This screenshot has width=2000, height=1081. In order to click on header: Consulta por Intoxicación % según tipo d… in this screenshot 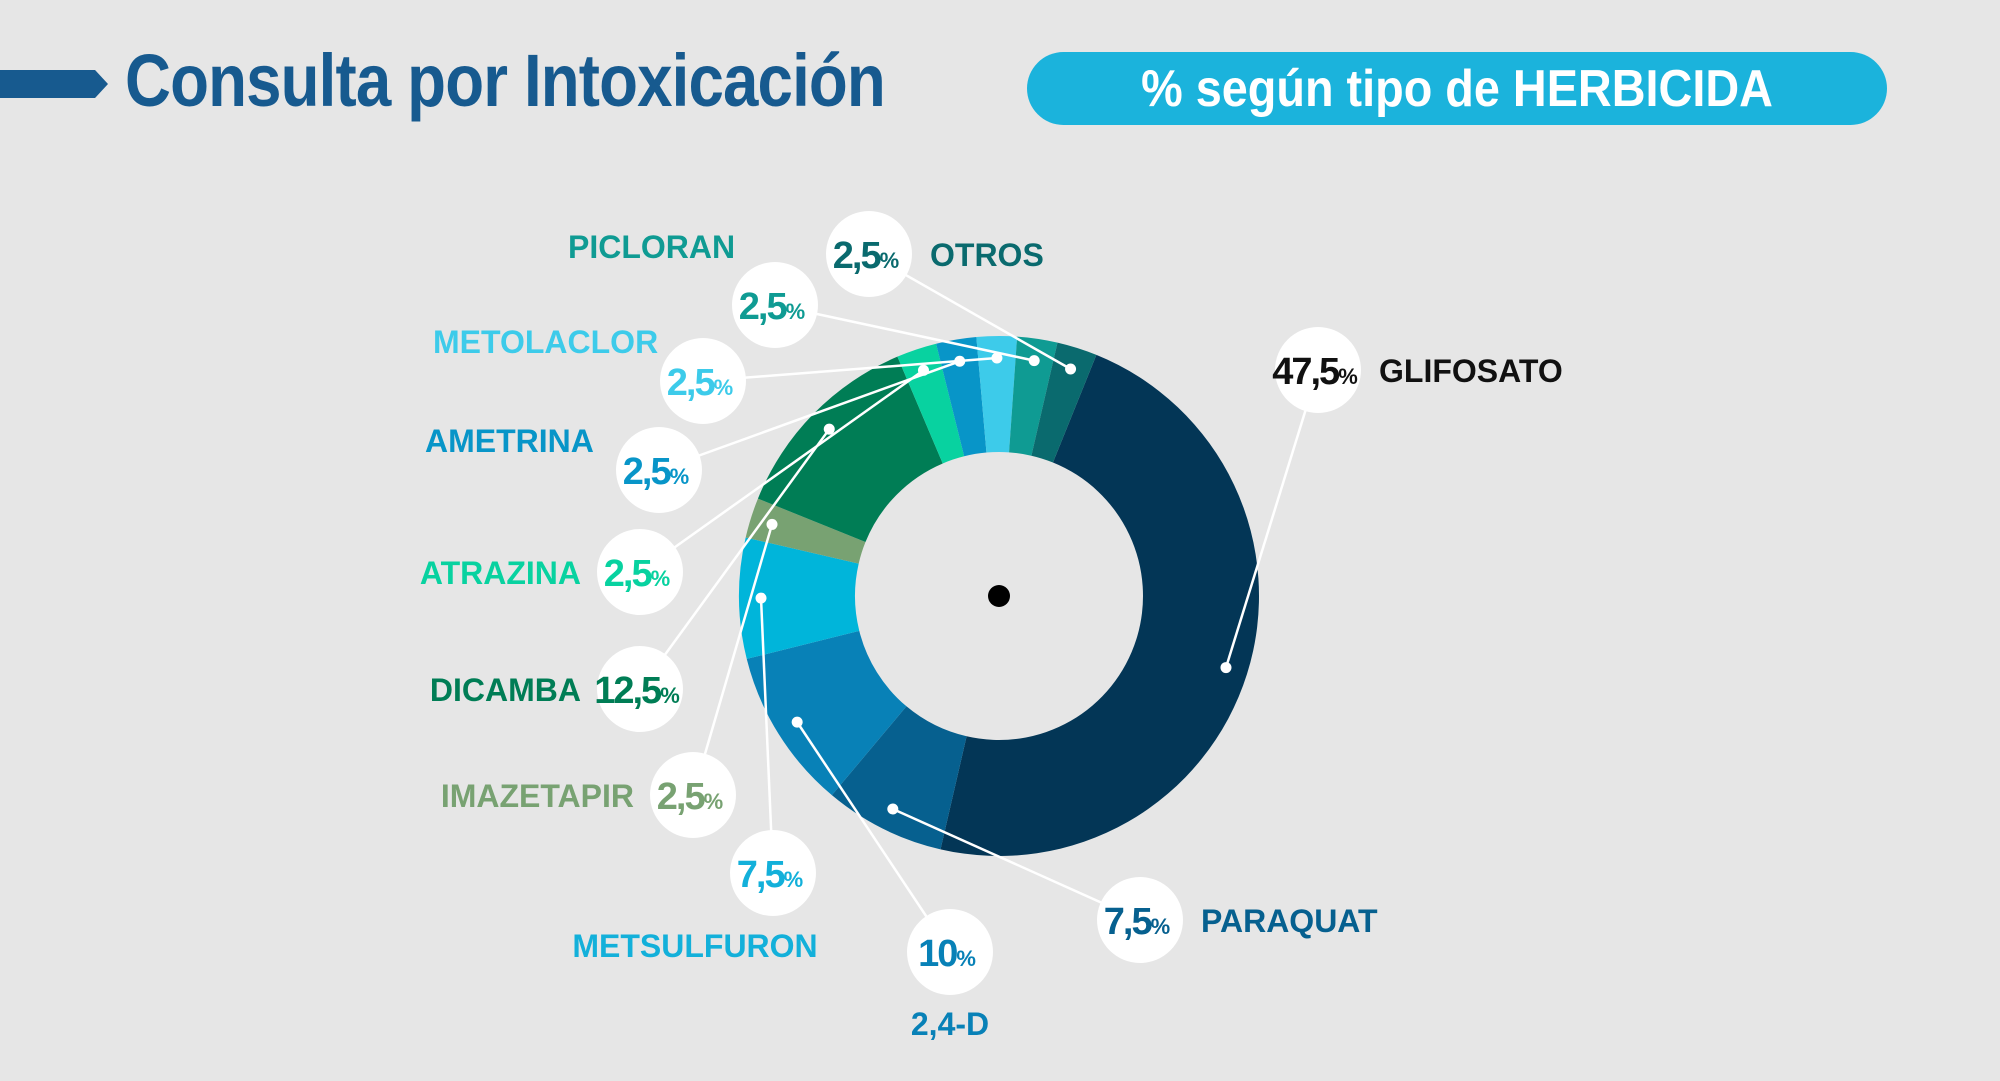, I will do `click(1000, 70)`.